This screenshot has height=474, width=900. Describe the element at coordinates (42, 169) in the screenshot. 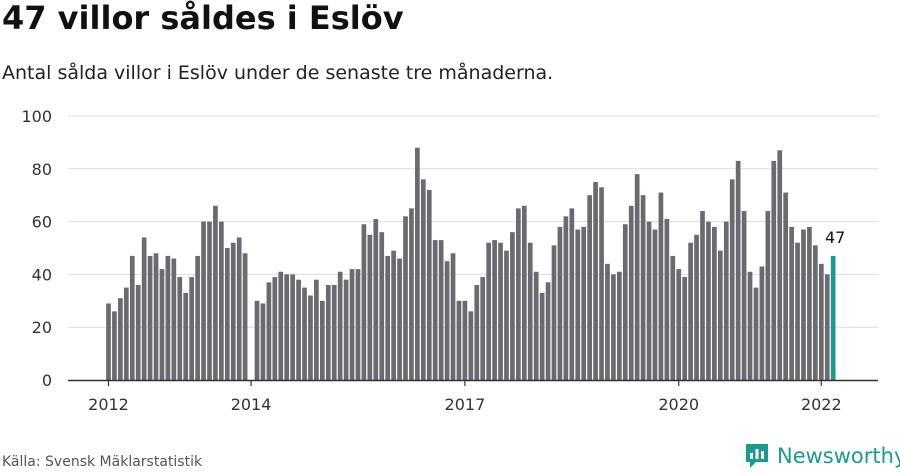

I see `y-tick-label: 80` at that location.